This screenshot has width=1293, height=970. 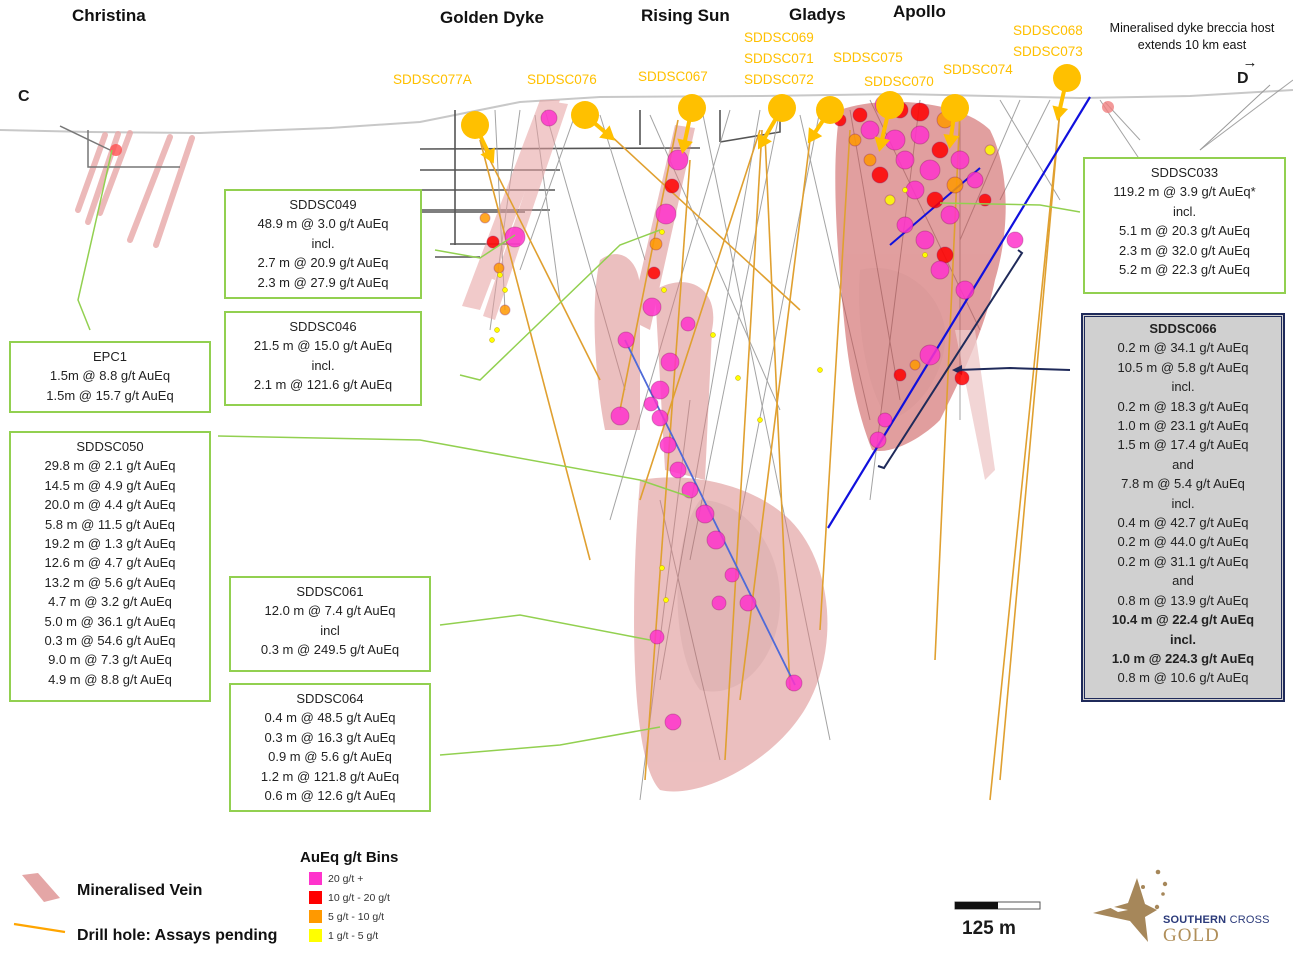 What do you see at coordinates (1184, 250) in the screenshot?
I see `intercept-line: 2.3 m @ 32.0 g/t AuEq` at bounding box center [1184, 250].